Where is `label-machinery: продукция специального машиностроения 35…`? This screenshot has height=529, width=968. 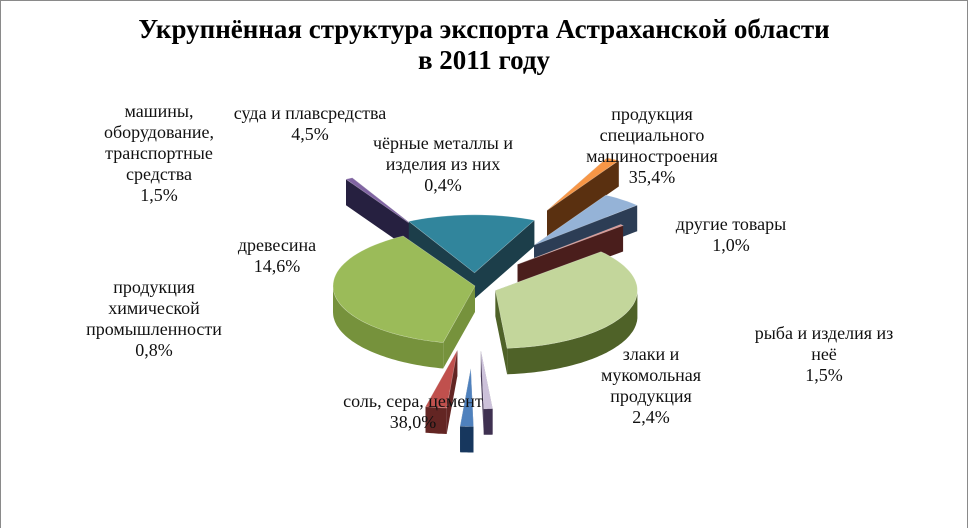 label-machinery: продукция специального машиностроения 35… is located at coordinates (652, 145).